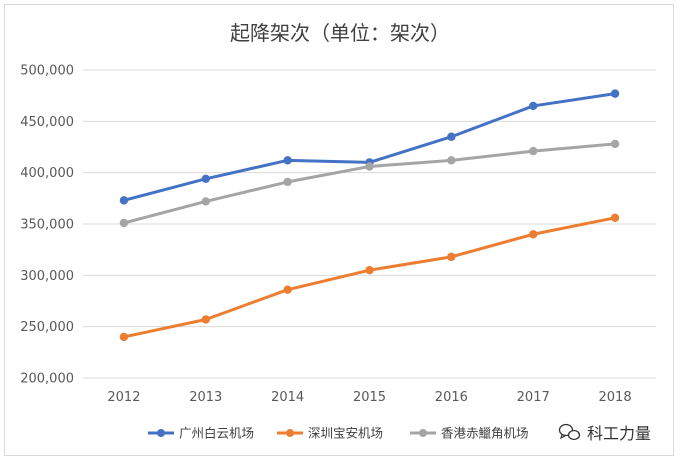 This screenshot has height=462, width=680. Describe the element at coordinates (47, 173) in the screenshot. I see `y-tick-label: 400,000` at that location.